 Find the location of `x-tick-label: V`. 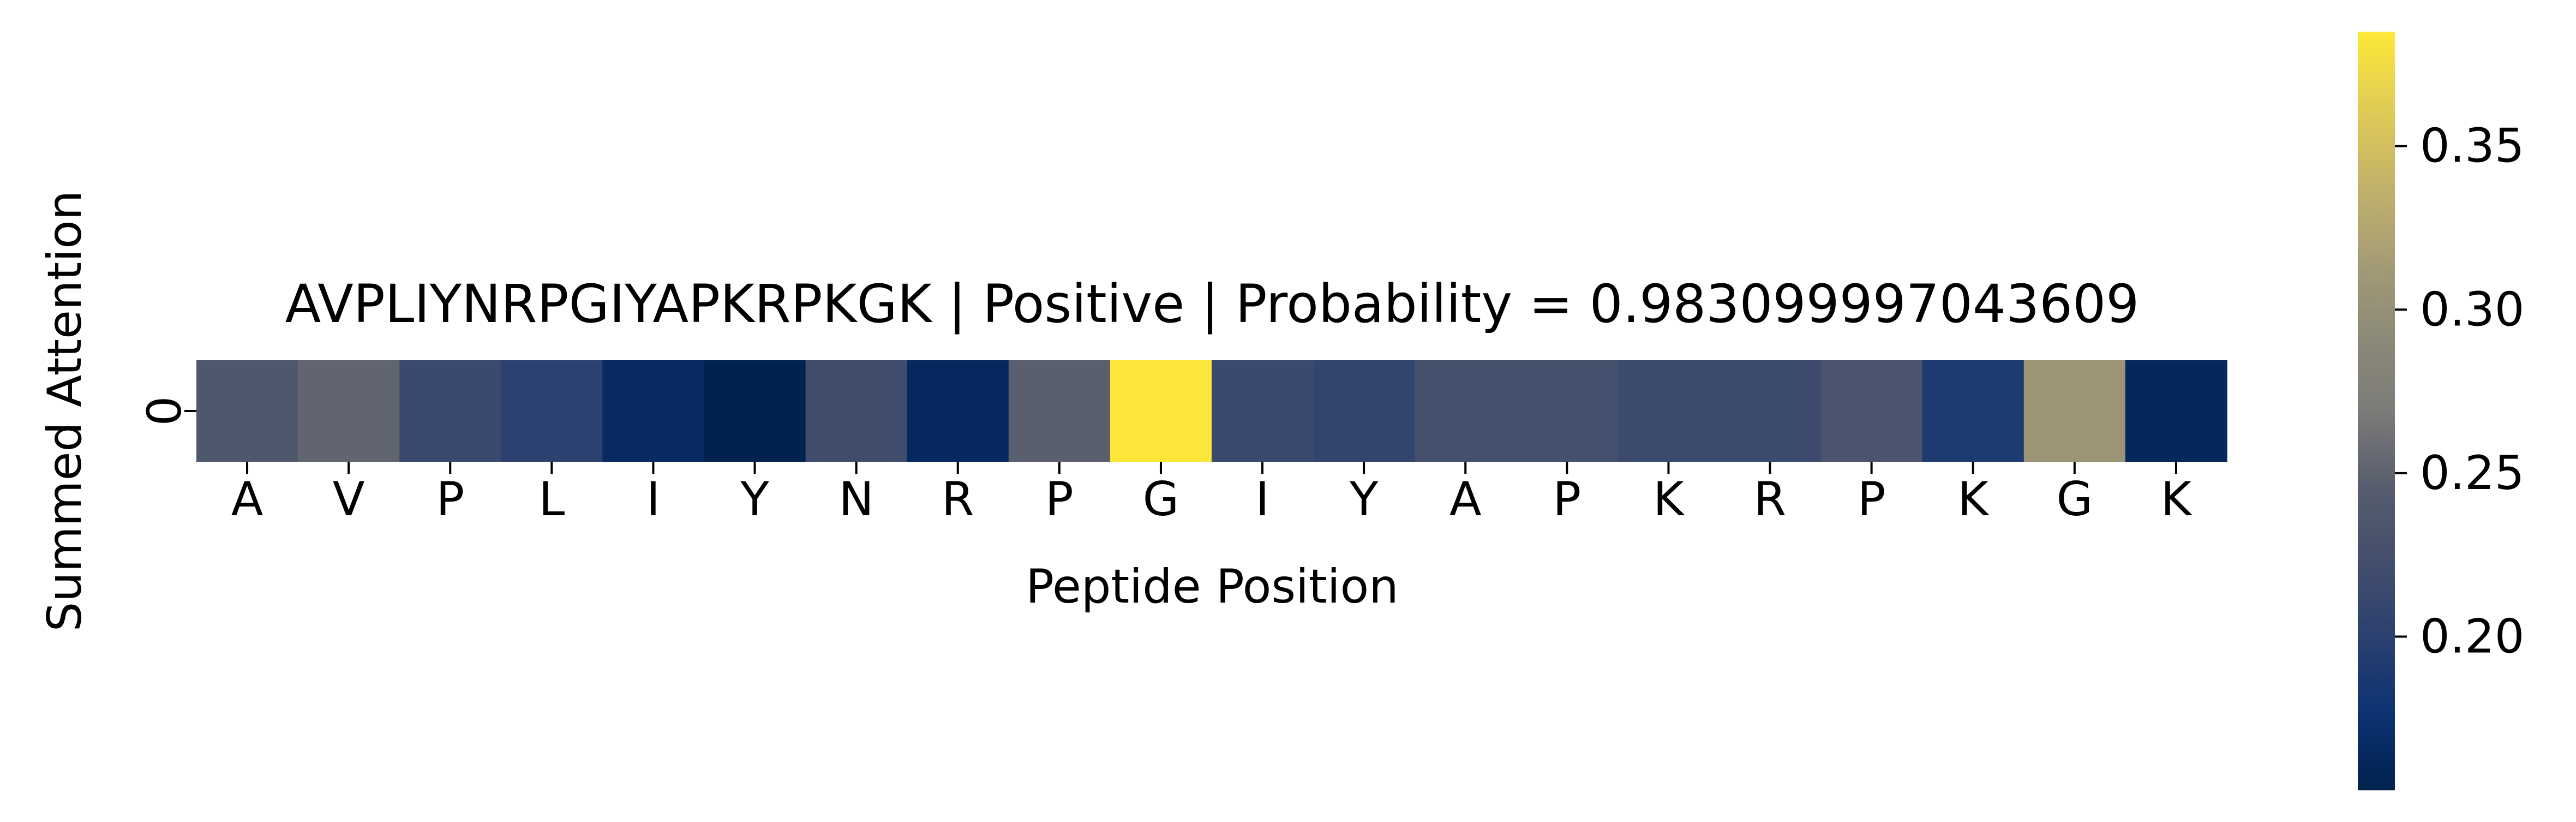

x-tick-label: V is located at coordinates (349, 499).